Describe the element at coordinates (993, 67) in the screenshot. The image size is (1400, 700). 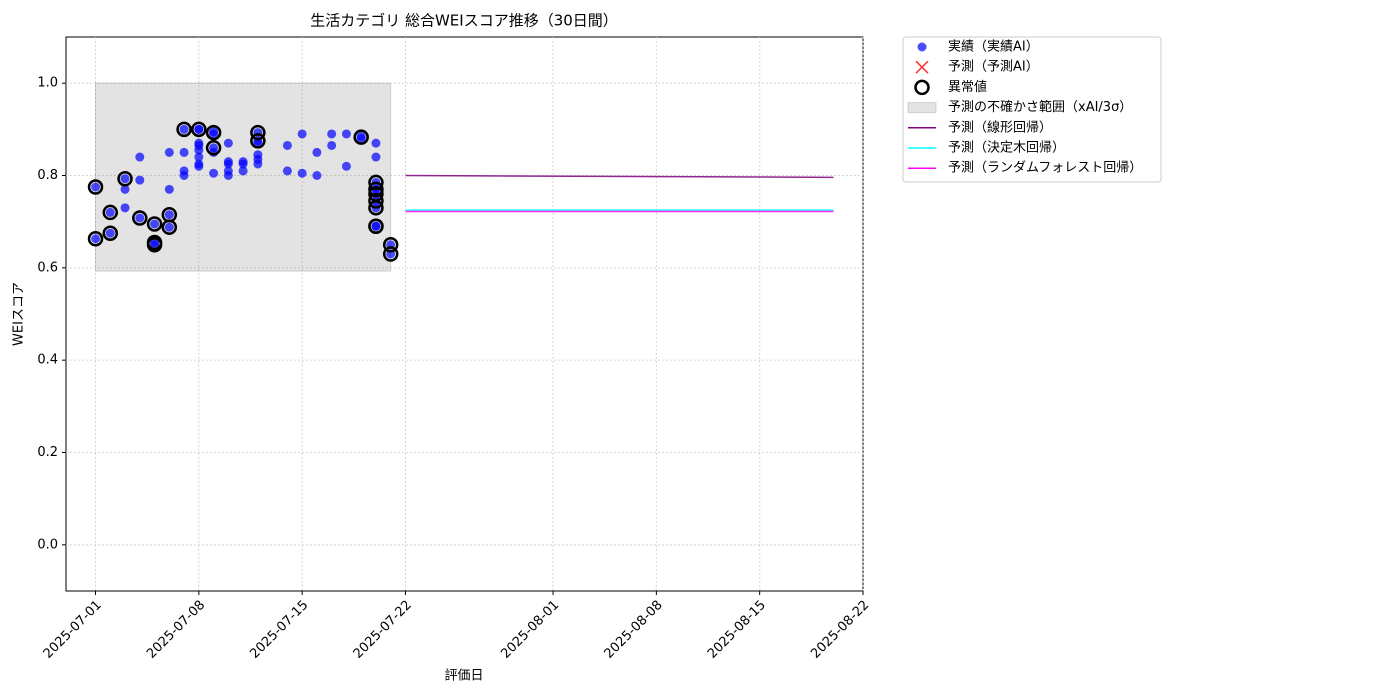
I see `legend-label: 予測（予測AI）` at that location.